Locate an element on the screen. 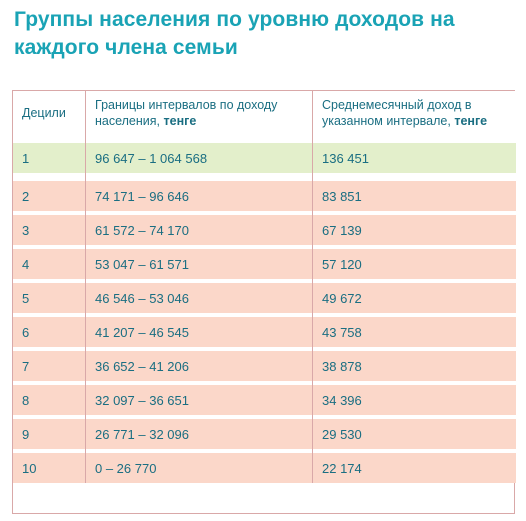 The width and height of the screenshot is (526, 521). table-row: 1 96 647 – 1 064 568 136 451 is located at coordinates (264, 158).